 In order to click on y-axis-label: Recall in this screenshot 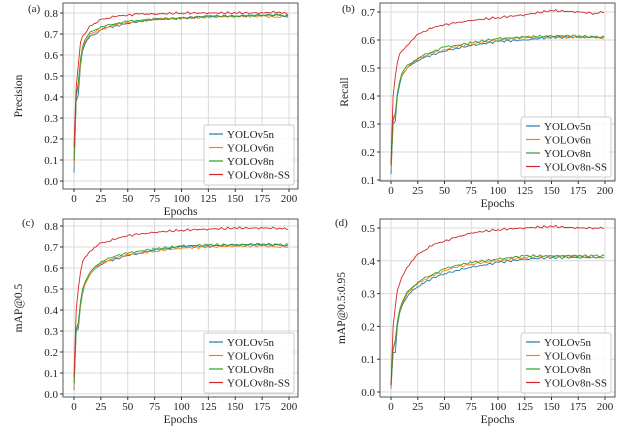, I will do `click(345, 91)`.